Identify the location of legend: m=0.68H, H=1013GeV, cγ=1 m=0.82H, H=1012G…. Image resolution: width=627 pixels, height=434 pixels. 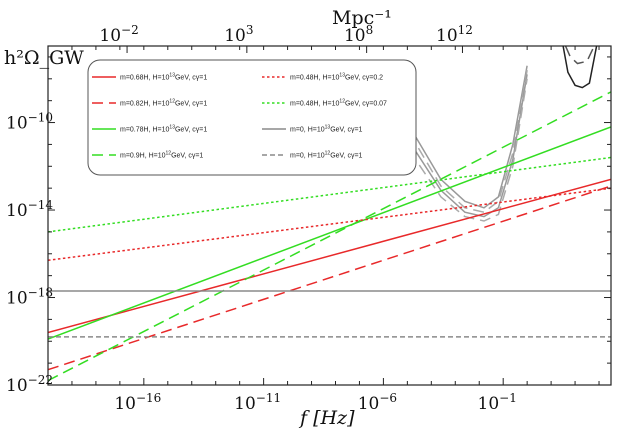
(252, 117).